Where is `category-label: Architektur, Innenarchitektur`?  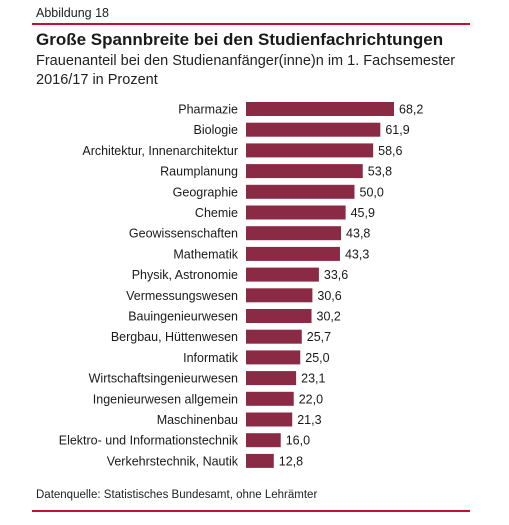 category-label: Architektur, Innenarchitektur is located at coordinates (160, 151).